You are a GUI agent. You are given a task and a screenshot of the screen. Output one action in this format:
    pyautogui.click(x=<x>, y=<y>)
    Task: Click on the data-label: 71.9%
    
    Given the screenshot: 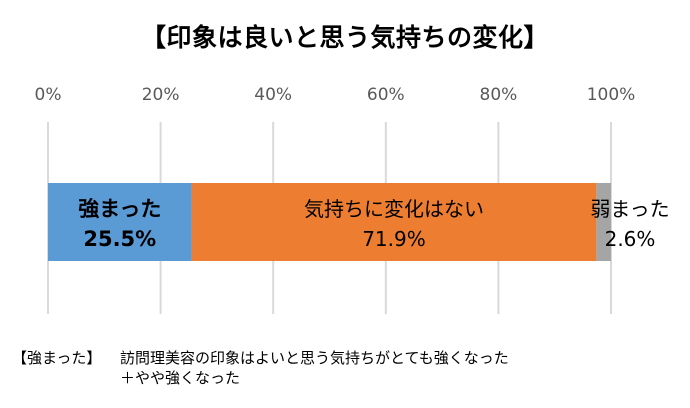 What is the action you would take?
    pyautogui.click(x=394, y=239)
    